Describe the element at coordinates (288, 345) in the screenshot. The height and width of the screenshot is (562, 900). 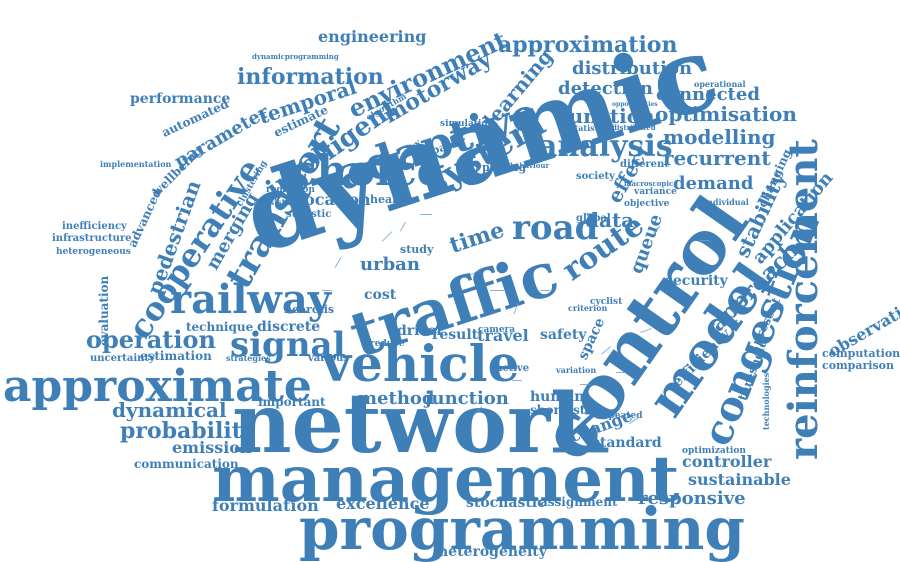
I see `word-signal: signal` at that location.